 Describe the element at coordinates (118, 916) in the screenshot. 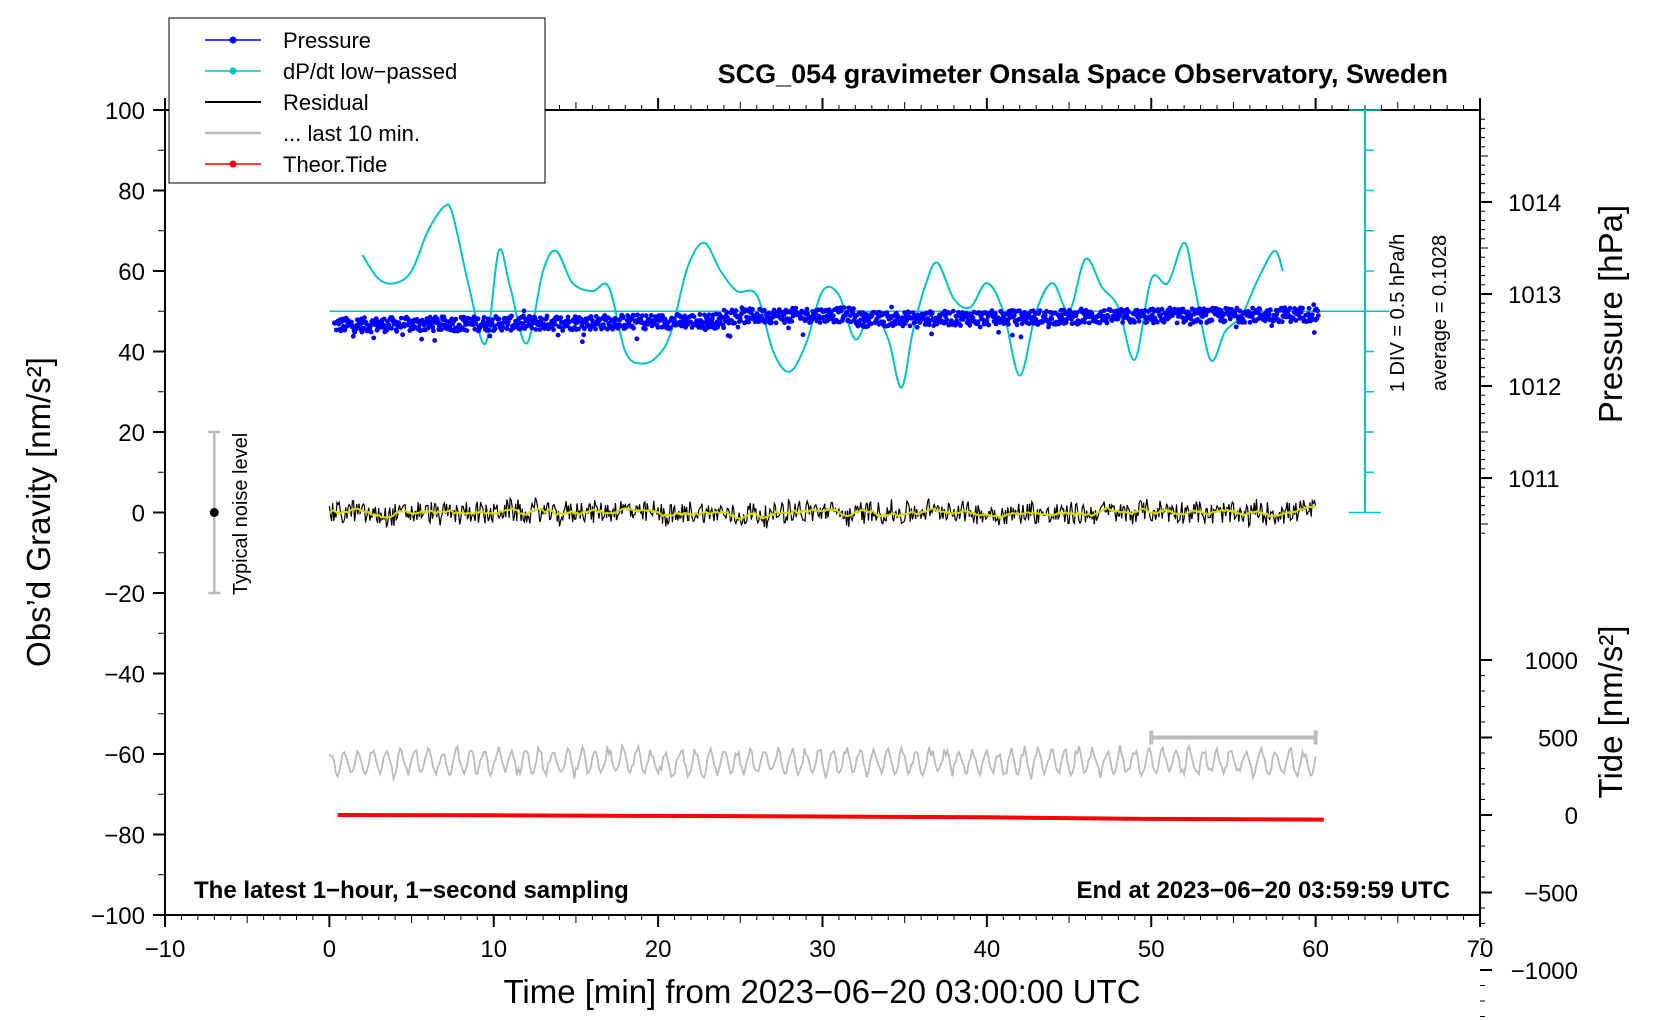

I see `y-tick-label: −100` at that location.